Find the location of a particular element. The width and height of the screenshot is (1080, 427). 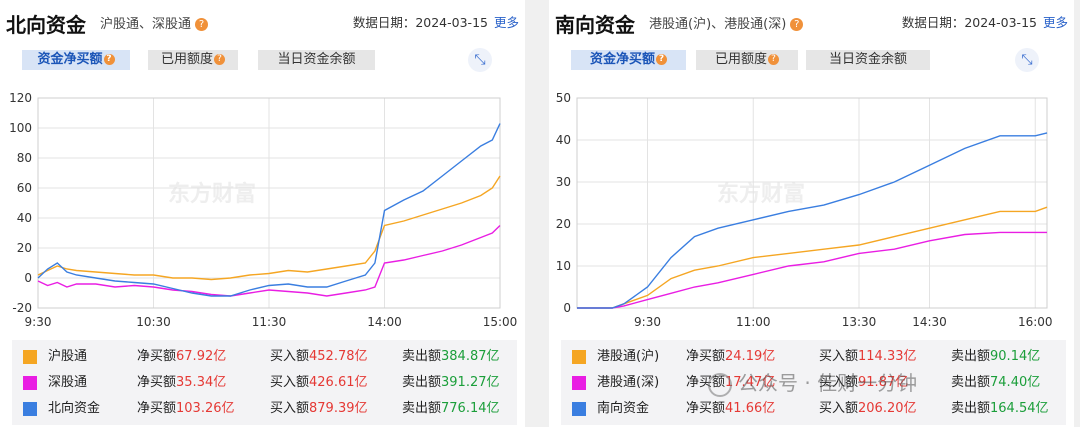

x-tick-label: 13:30 is located at coordinates (859, 322).